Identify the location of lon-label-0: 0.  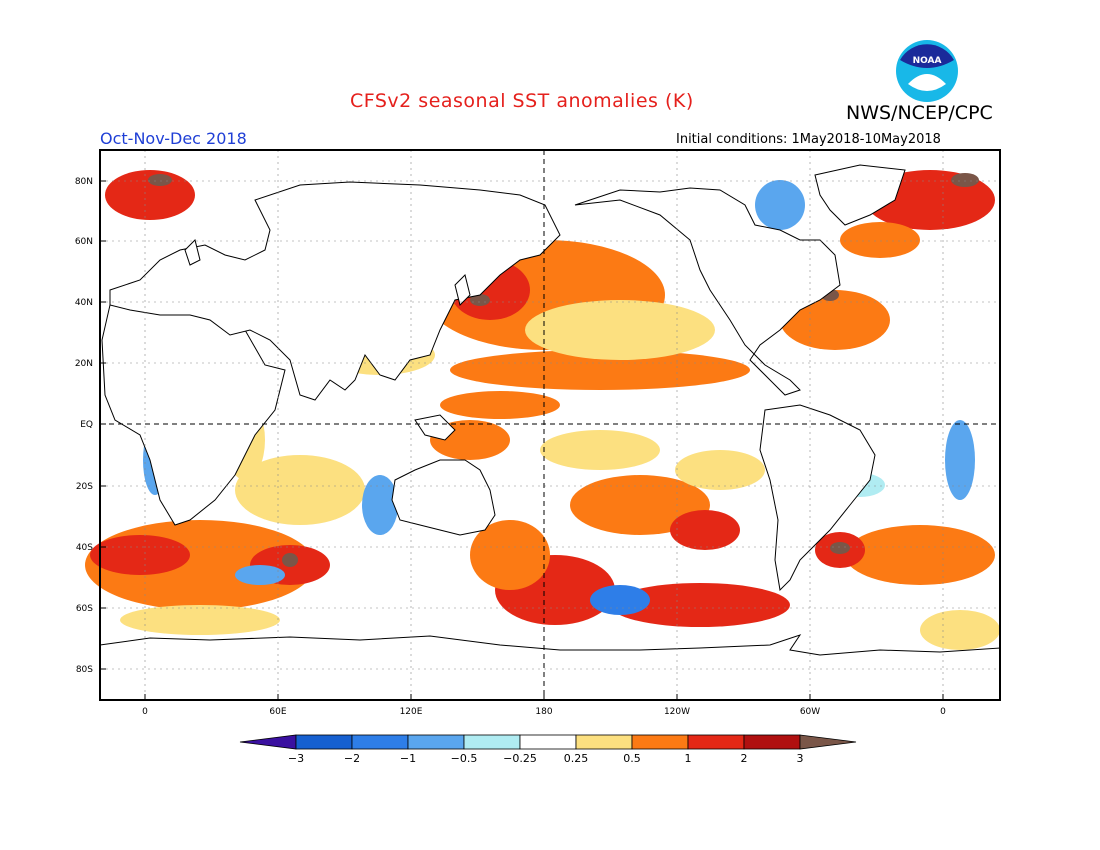
(145, 712).